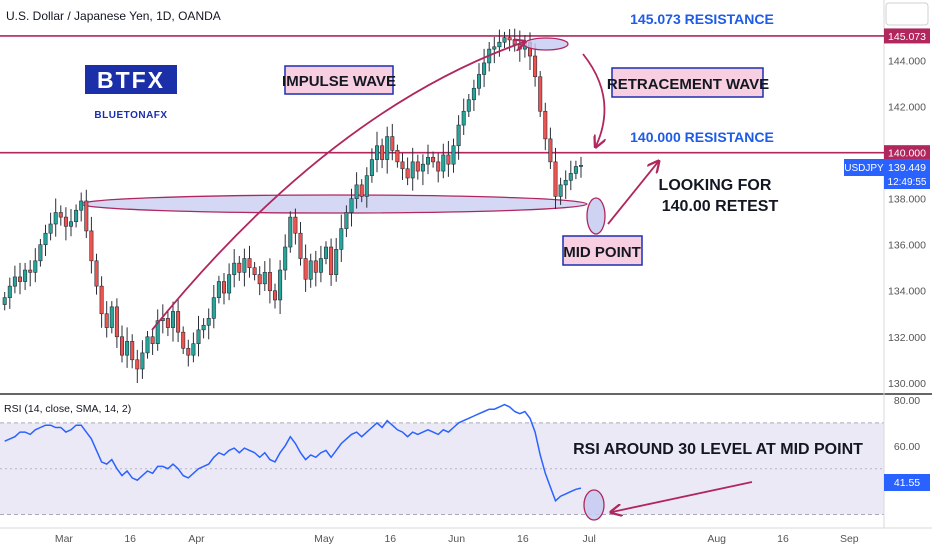  What do you see at coordinates (907, 482) in the screenshot?
I see `rsi-value-tag-box` at bounding box center [907, 482].